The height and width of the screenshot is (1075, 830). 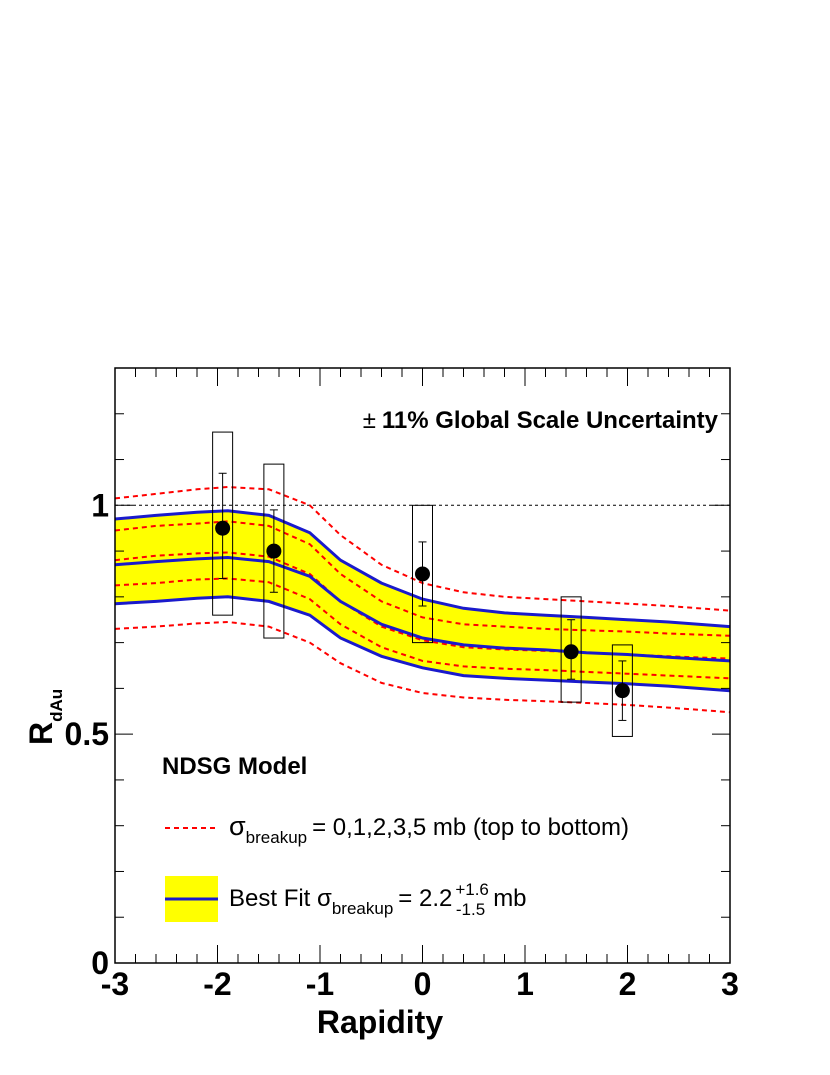 What do you see at coordinates (470, 827) in the screenshot?
I see `legend-breakup-values: = 0,1,2,3,5 mb (top to bottom)` at bounding box center [470, 827].